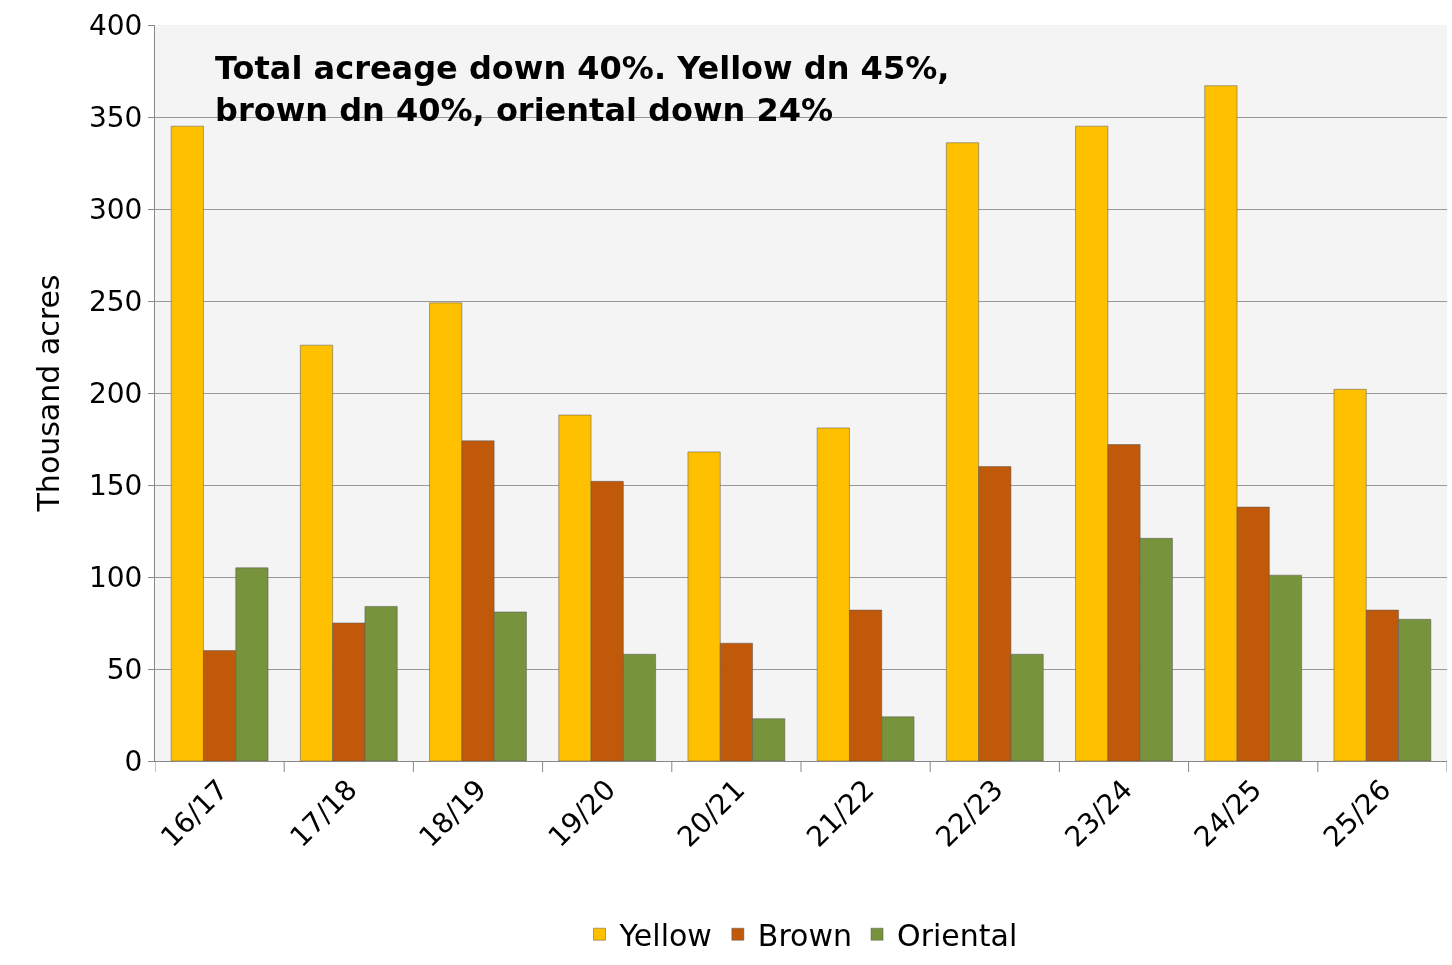 This screenshot has height=965, width=1452. What do you see at coordinates (115, 301) in the screenshot?
I see `y-tick-label: 250` at bounding box center [115, 301].